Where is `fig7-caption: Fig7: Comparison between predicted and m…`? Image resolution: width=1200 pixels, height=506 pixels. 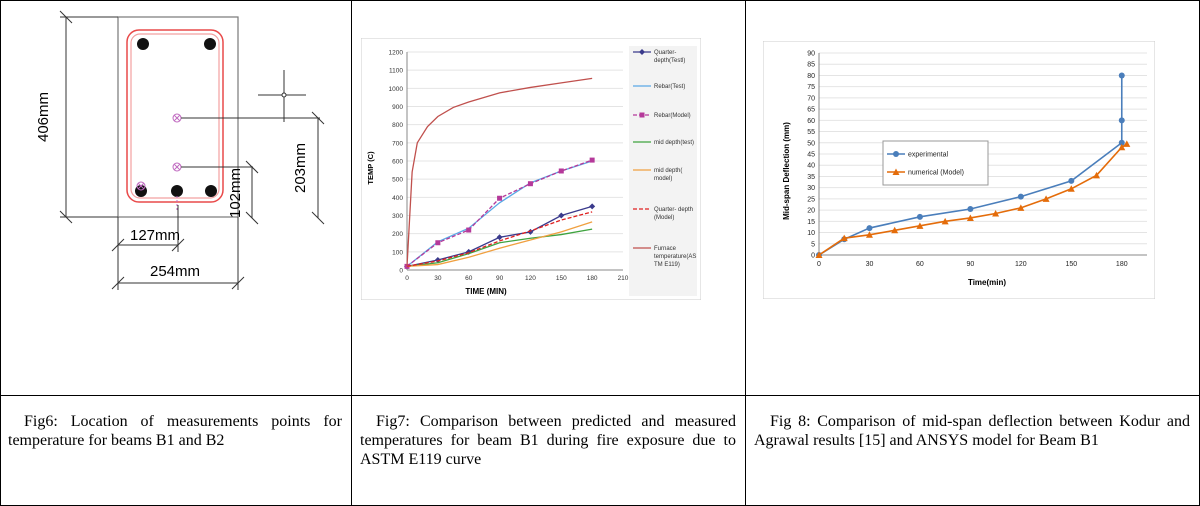
fig7-caption: Fig7: Comparison between predicted and m… is located at coordinates (548, 440).